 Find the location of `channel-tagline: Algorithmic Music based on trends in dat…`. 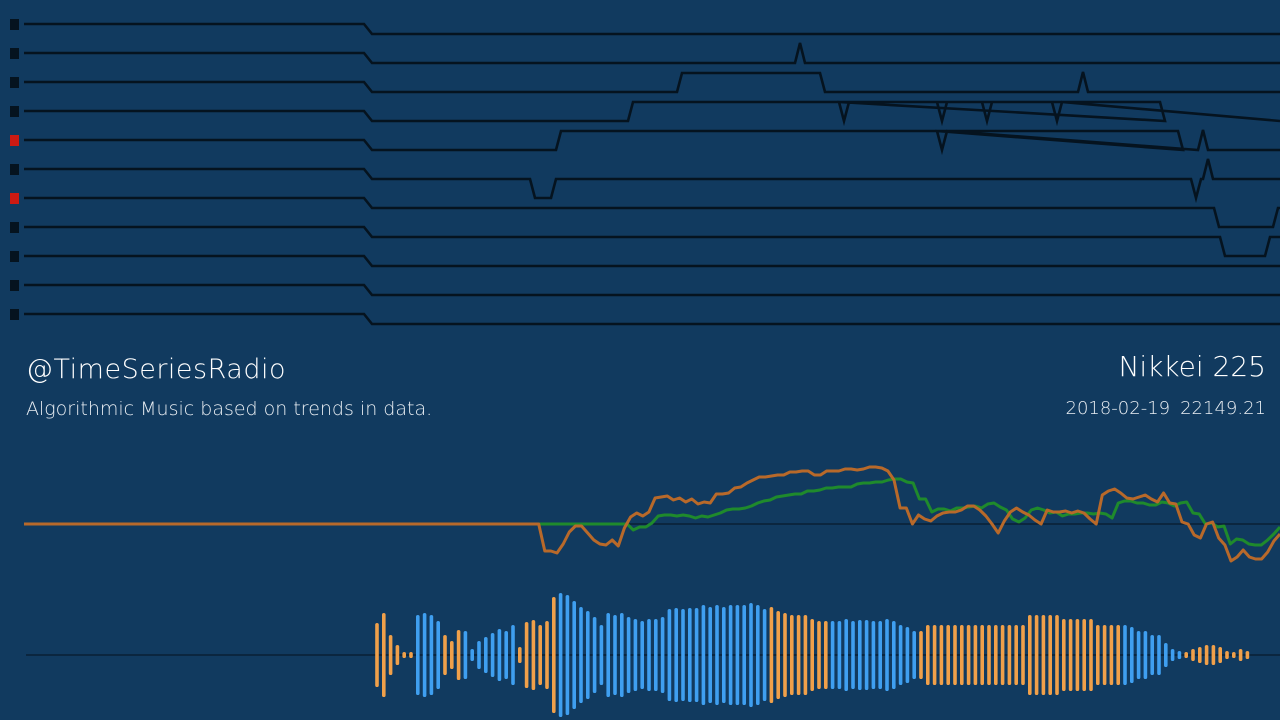

channel-tagline: Algorithmic Music based on trends in dat… is located at coordinates (229, 409).